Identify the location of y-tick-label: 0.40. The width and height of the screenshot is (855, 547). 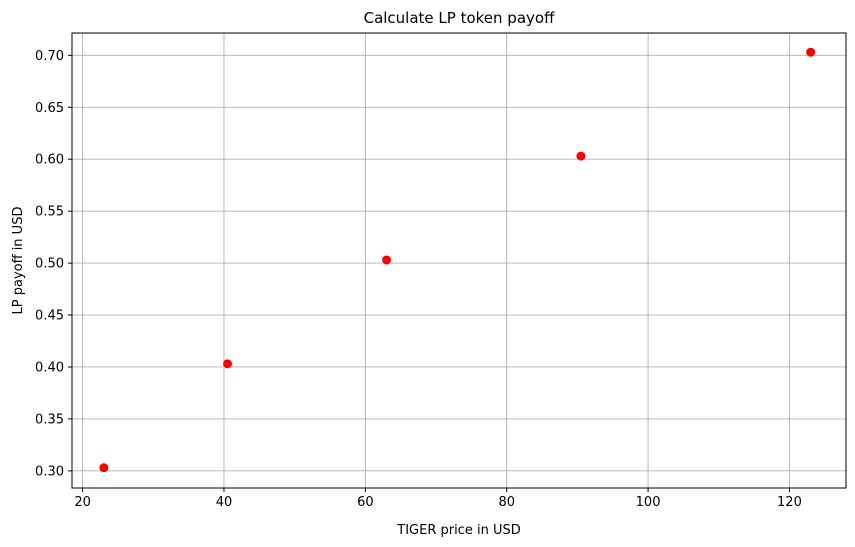
(49, 367).